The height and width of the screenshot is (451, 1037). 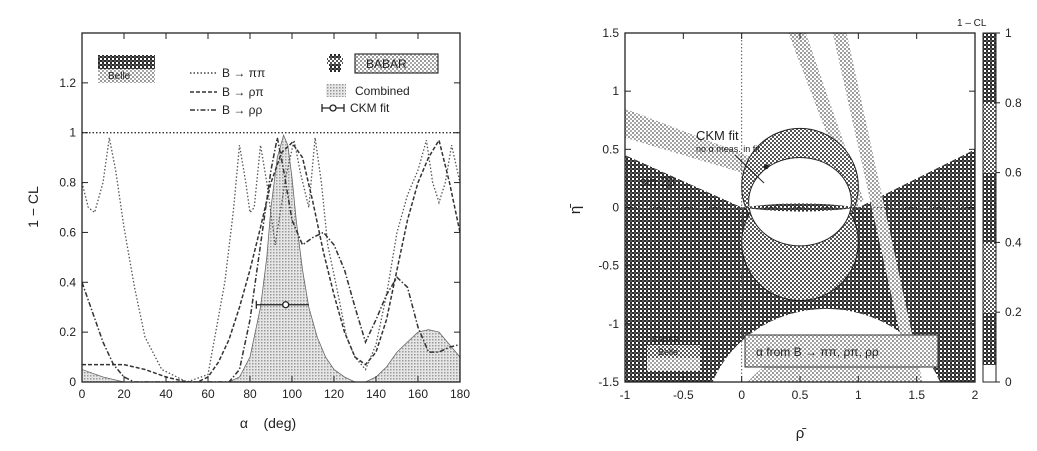 I want to click on colorbar: 0 0.2 0.4 0.6 0.8 1 1 – CL, so click(x=989, y=203).